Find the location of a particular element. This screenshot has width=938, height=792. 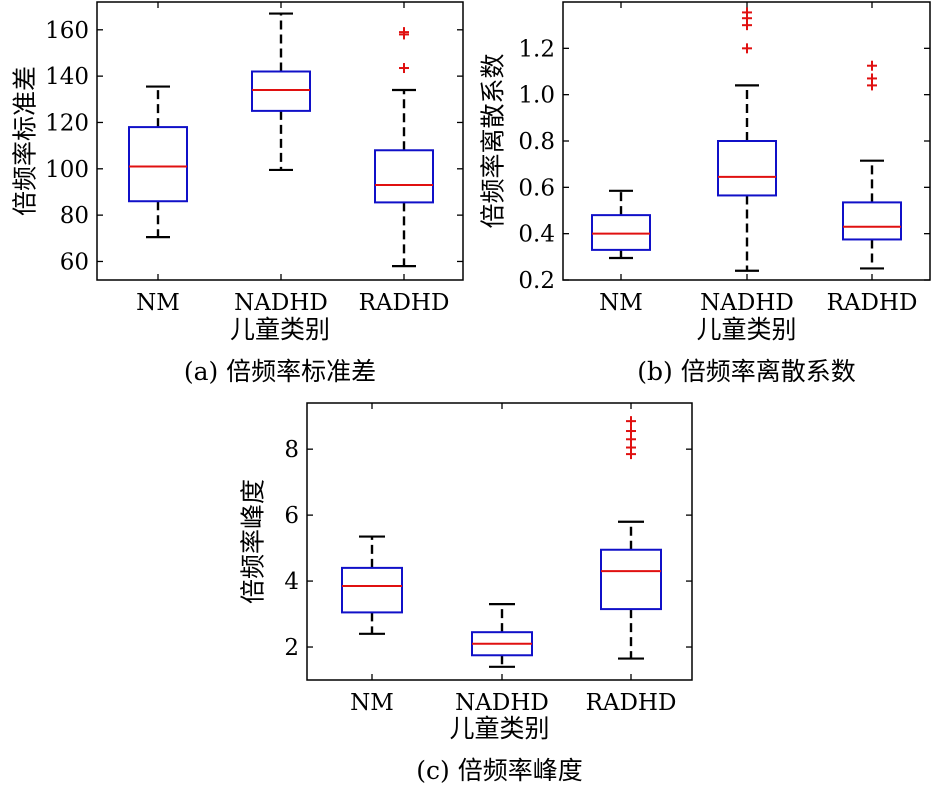

y-tick-label: 8 is located at coordinates (291, 450).